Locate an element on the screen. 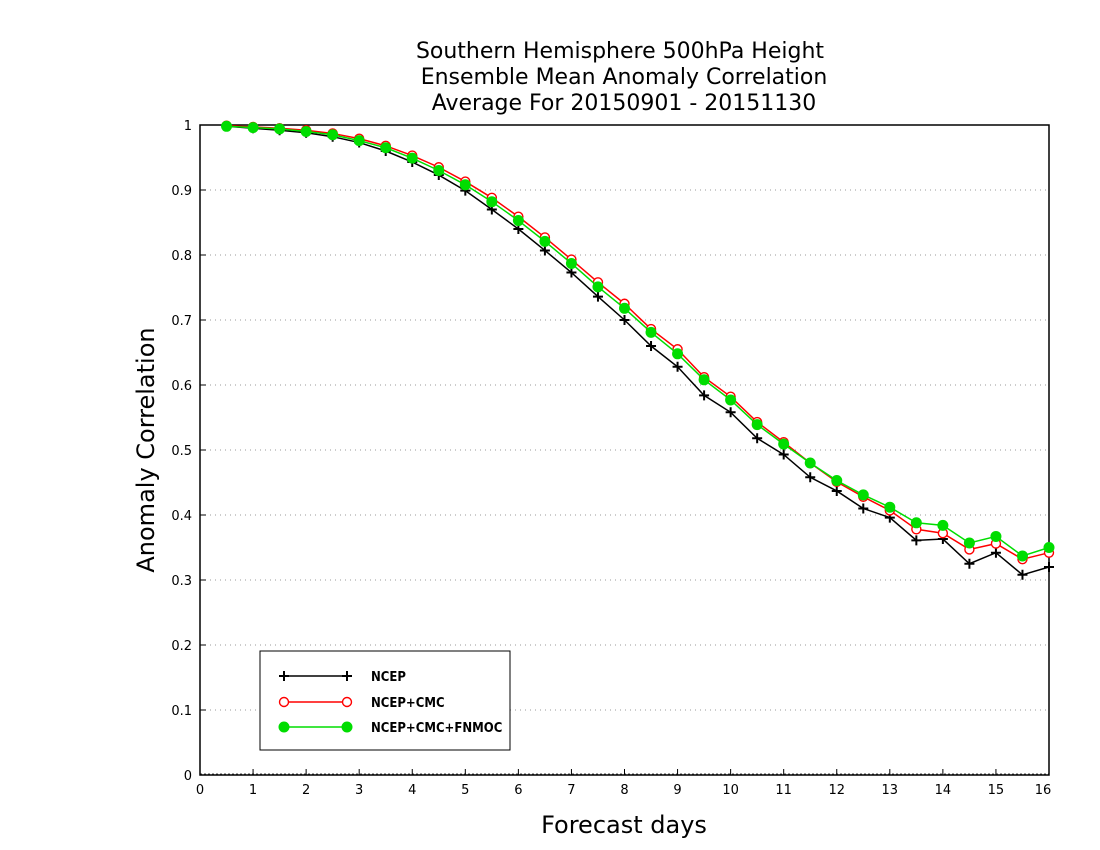 The height and width of the screenshot is (850, 1100). legend-entry-0: NCEP is located at coordinates (342, 677).